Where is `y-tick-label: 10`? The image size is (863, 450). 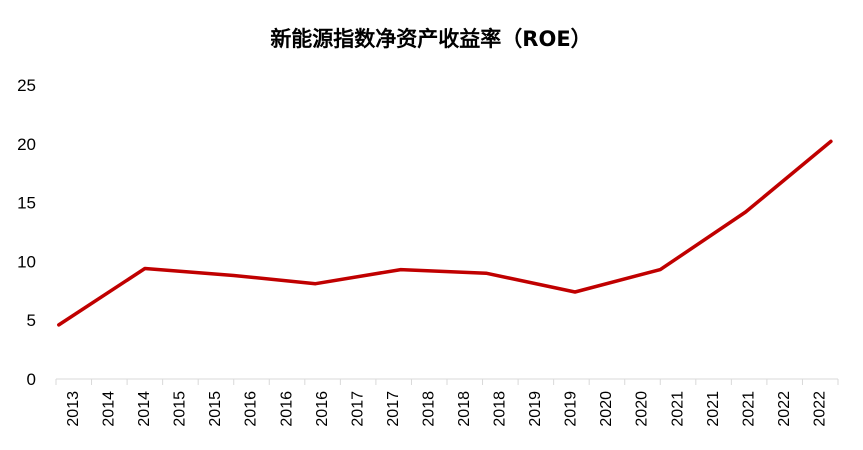
y-tick-label: 10 is located at coordinates (26, 261).